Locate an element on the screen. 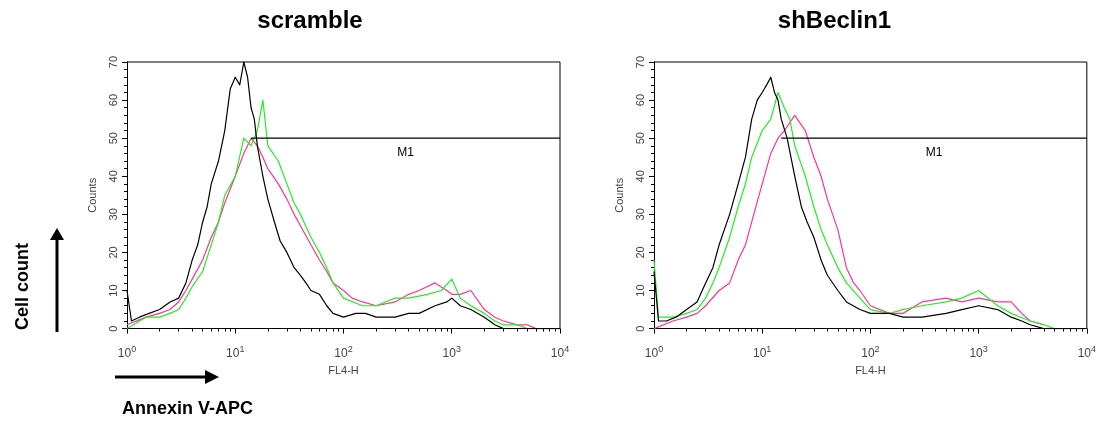 This screenshot has width=1099, height=426. text: Annexin V-APC is located at coordinates (188, 408).